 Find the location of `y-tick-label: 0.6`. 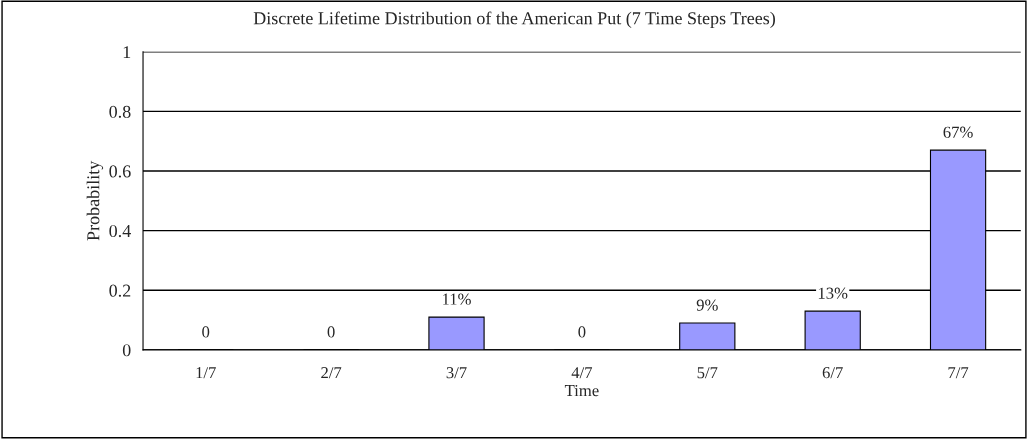

y-tick-label: 0.6 is located at coordinates (120, 171).